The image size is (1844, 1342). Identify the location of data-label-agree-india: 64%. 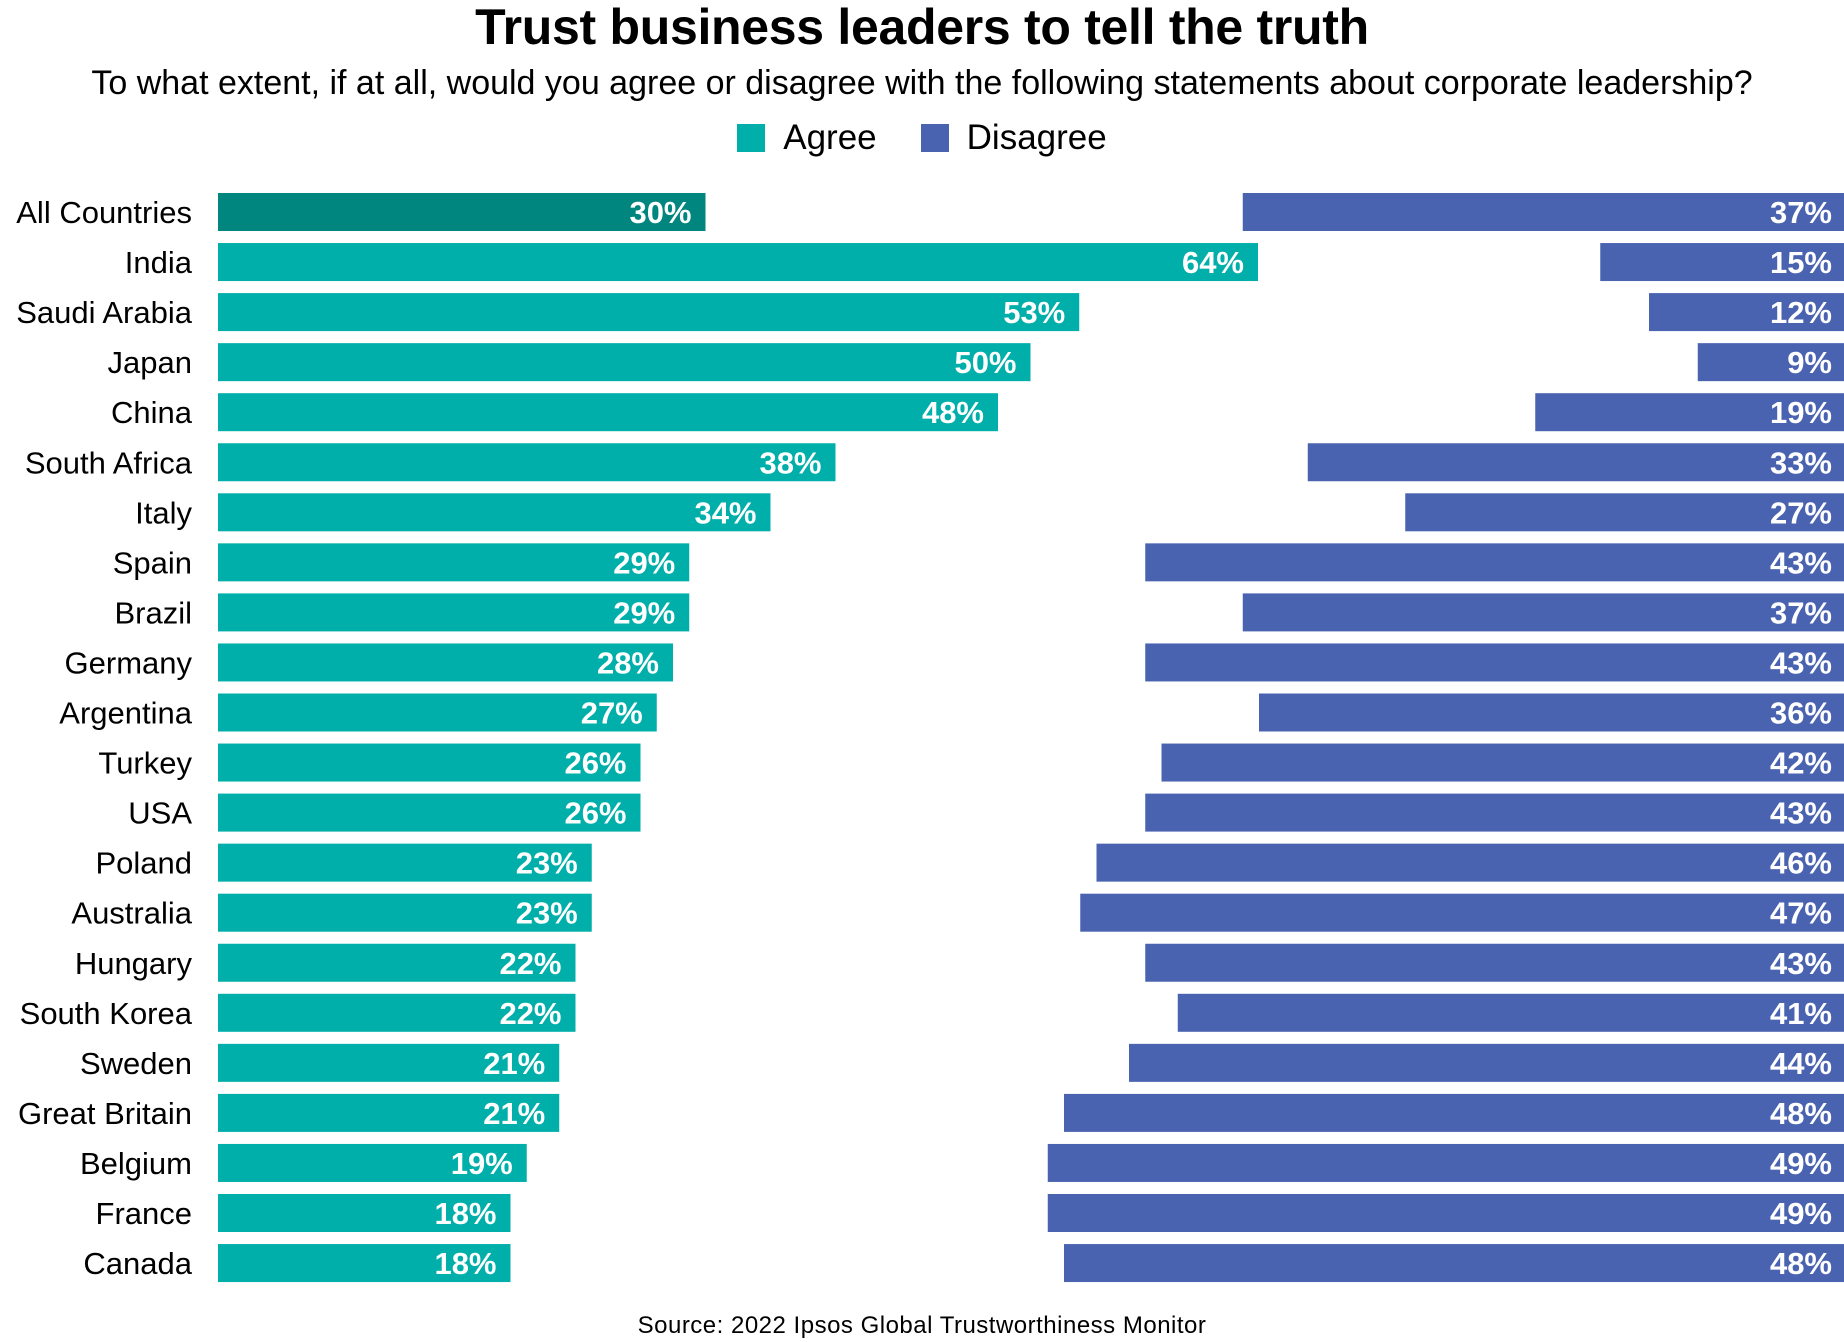
(1213, 262).